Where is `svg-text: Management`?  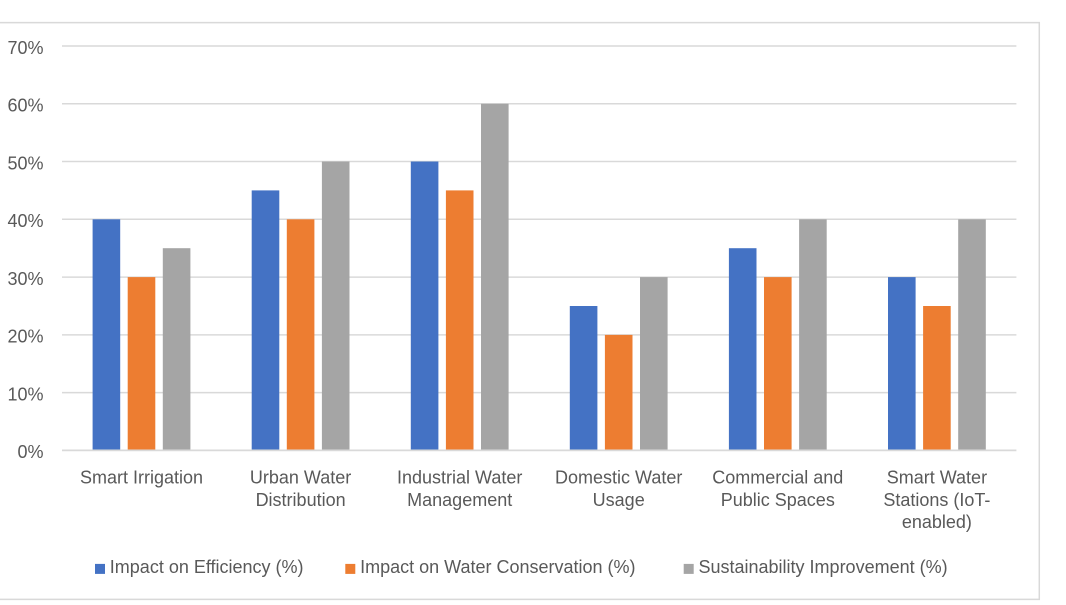 svg-text: Management is located at coordinates (459, 500).